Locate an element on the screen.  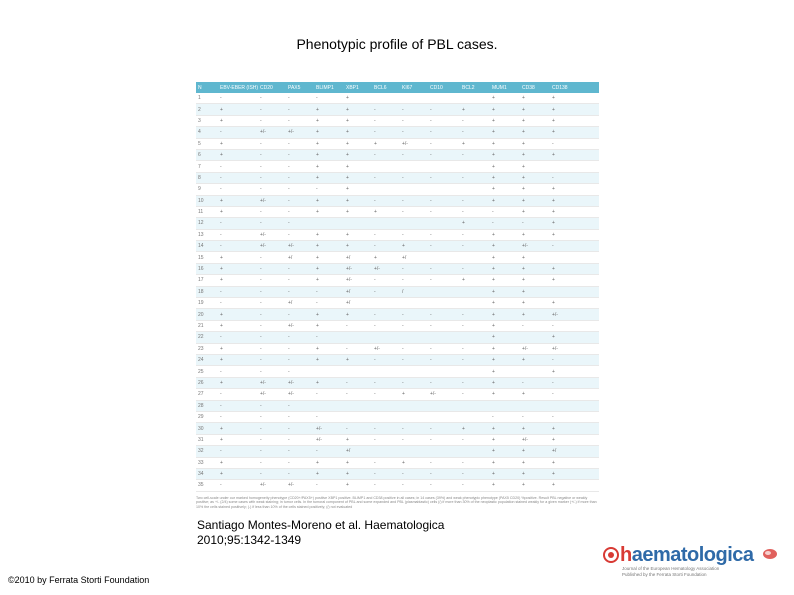
table-row: 14- +/- +/- + + - + - - + +/- - is located at coordinates (397, 246).